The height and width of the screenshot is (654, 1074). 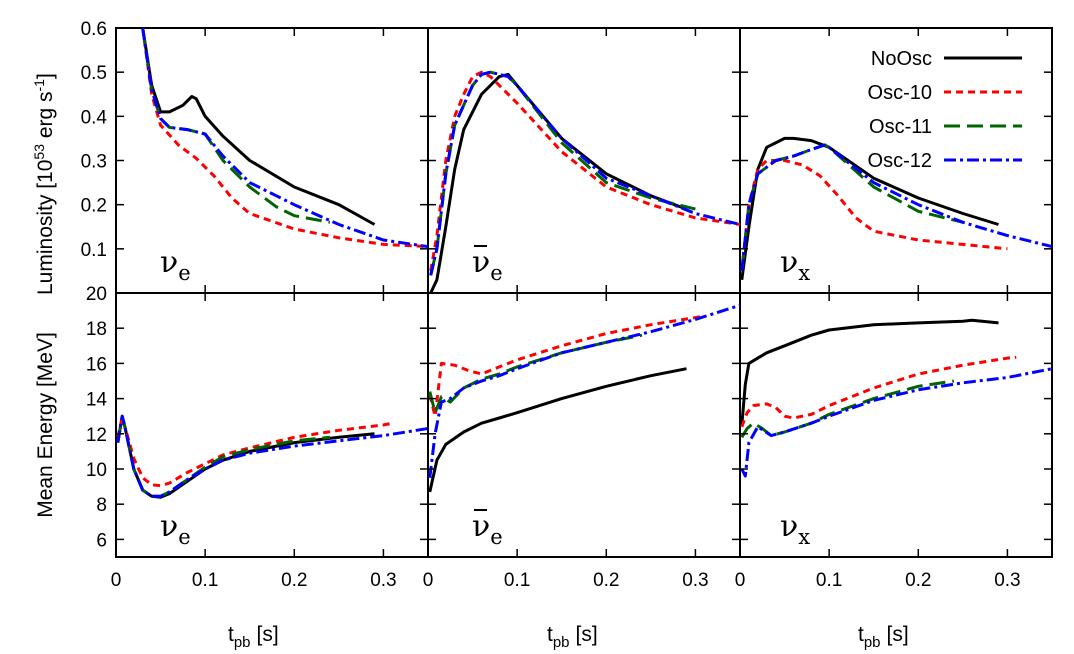 I want to click on y-tick-label-bottom: 14, so click(x=97, y=400).